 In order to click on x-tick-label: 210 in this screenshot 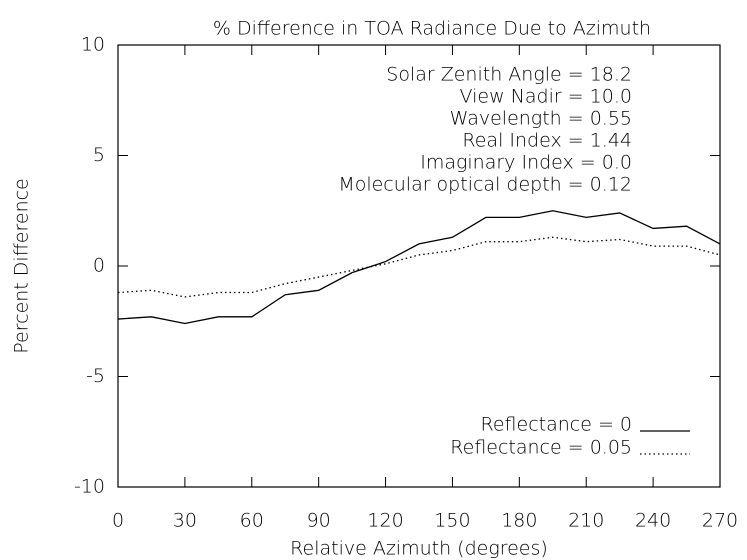, I will do `click(586, 521)`.